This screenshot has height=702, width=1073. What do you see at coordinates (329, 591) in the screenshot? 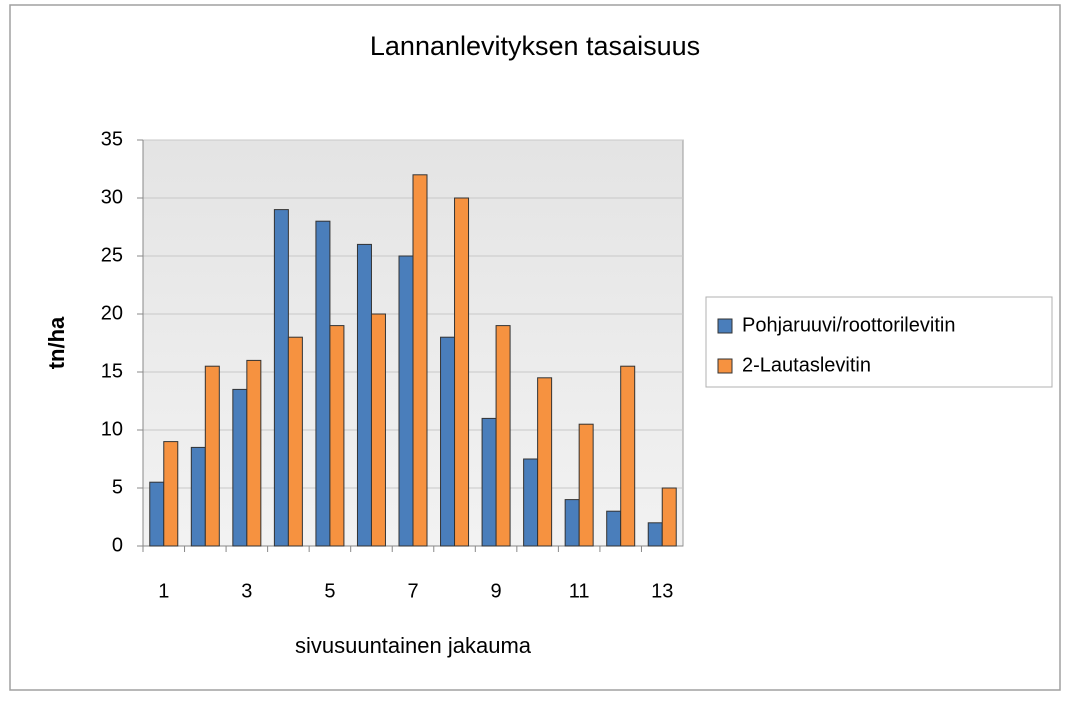
I see `x-tick-label: 5` at bounding box center [329, 591].